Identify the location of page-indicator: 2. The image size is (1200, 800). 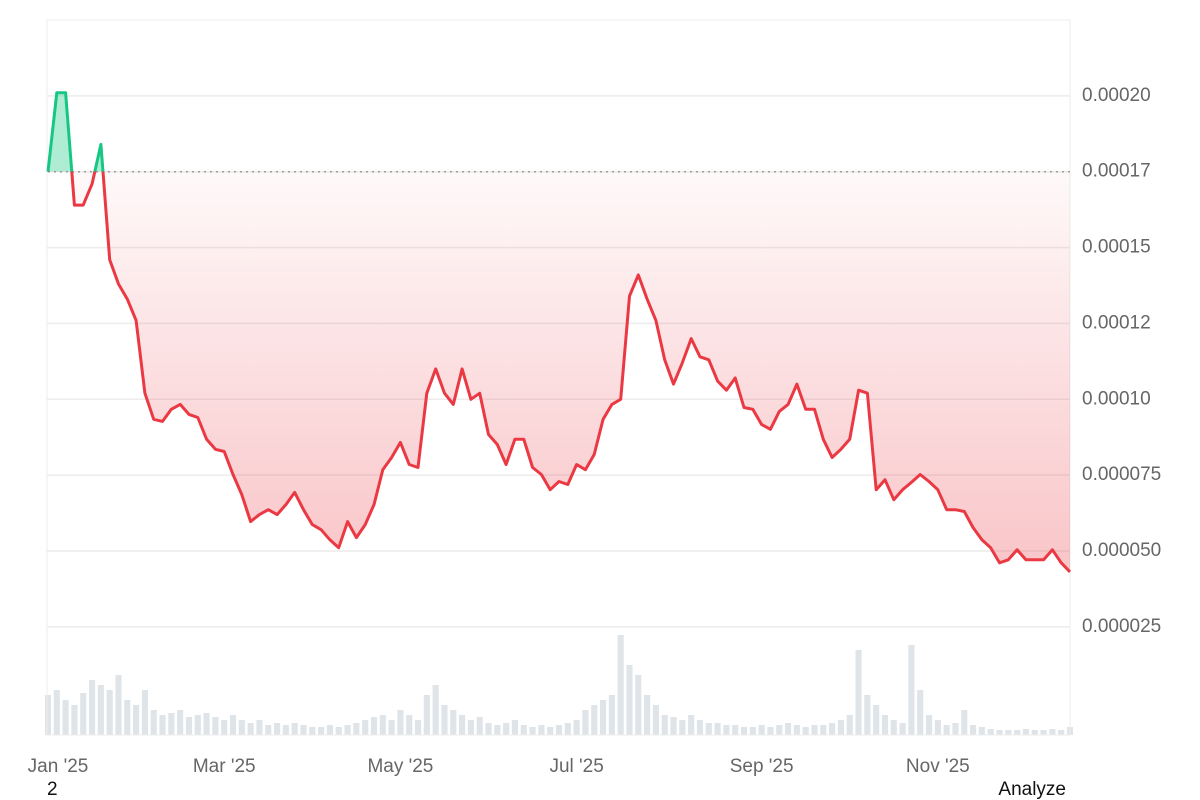
(52, 789).